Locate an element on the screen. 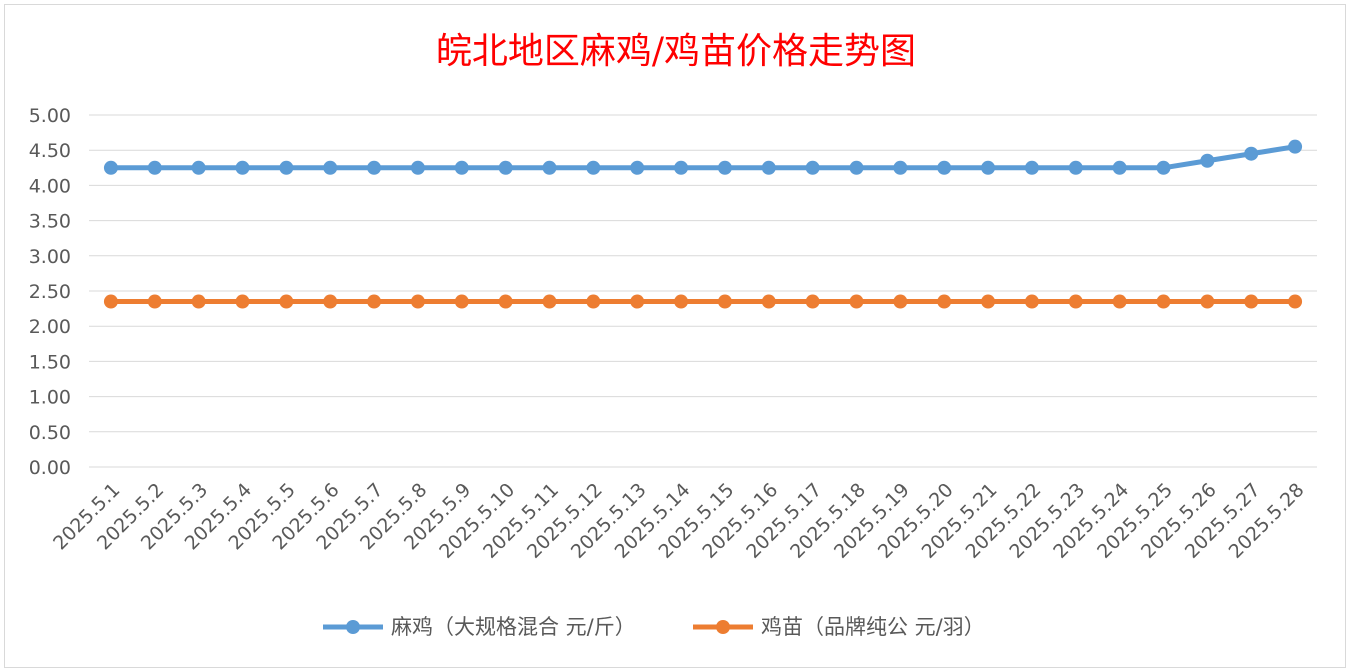  series-line is located at coordinates (703, 157).